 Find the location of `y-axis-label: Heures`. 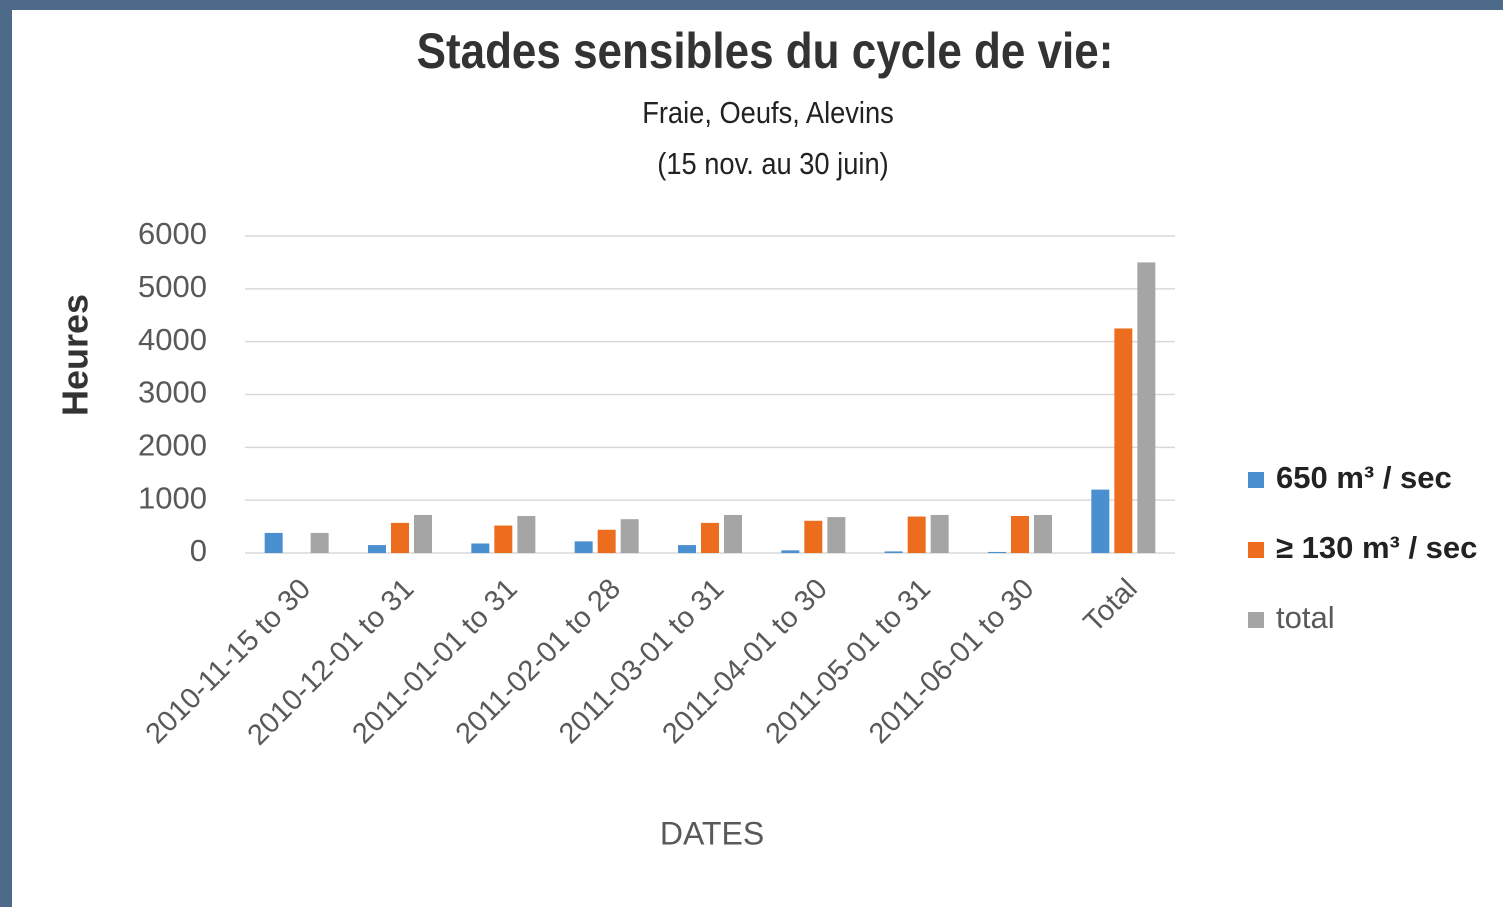

y-axis-label: Heures is located at coordinates (75, 355).